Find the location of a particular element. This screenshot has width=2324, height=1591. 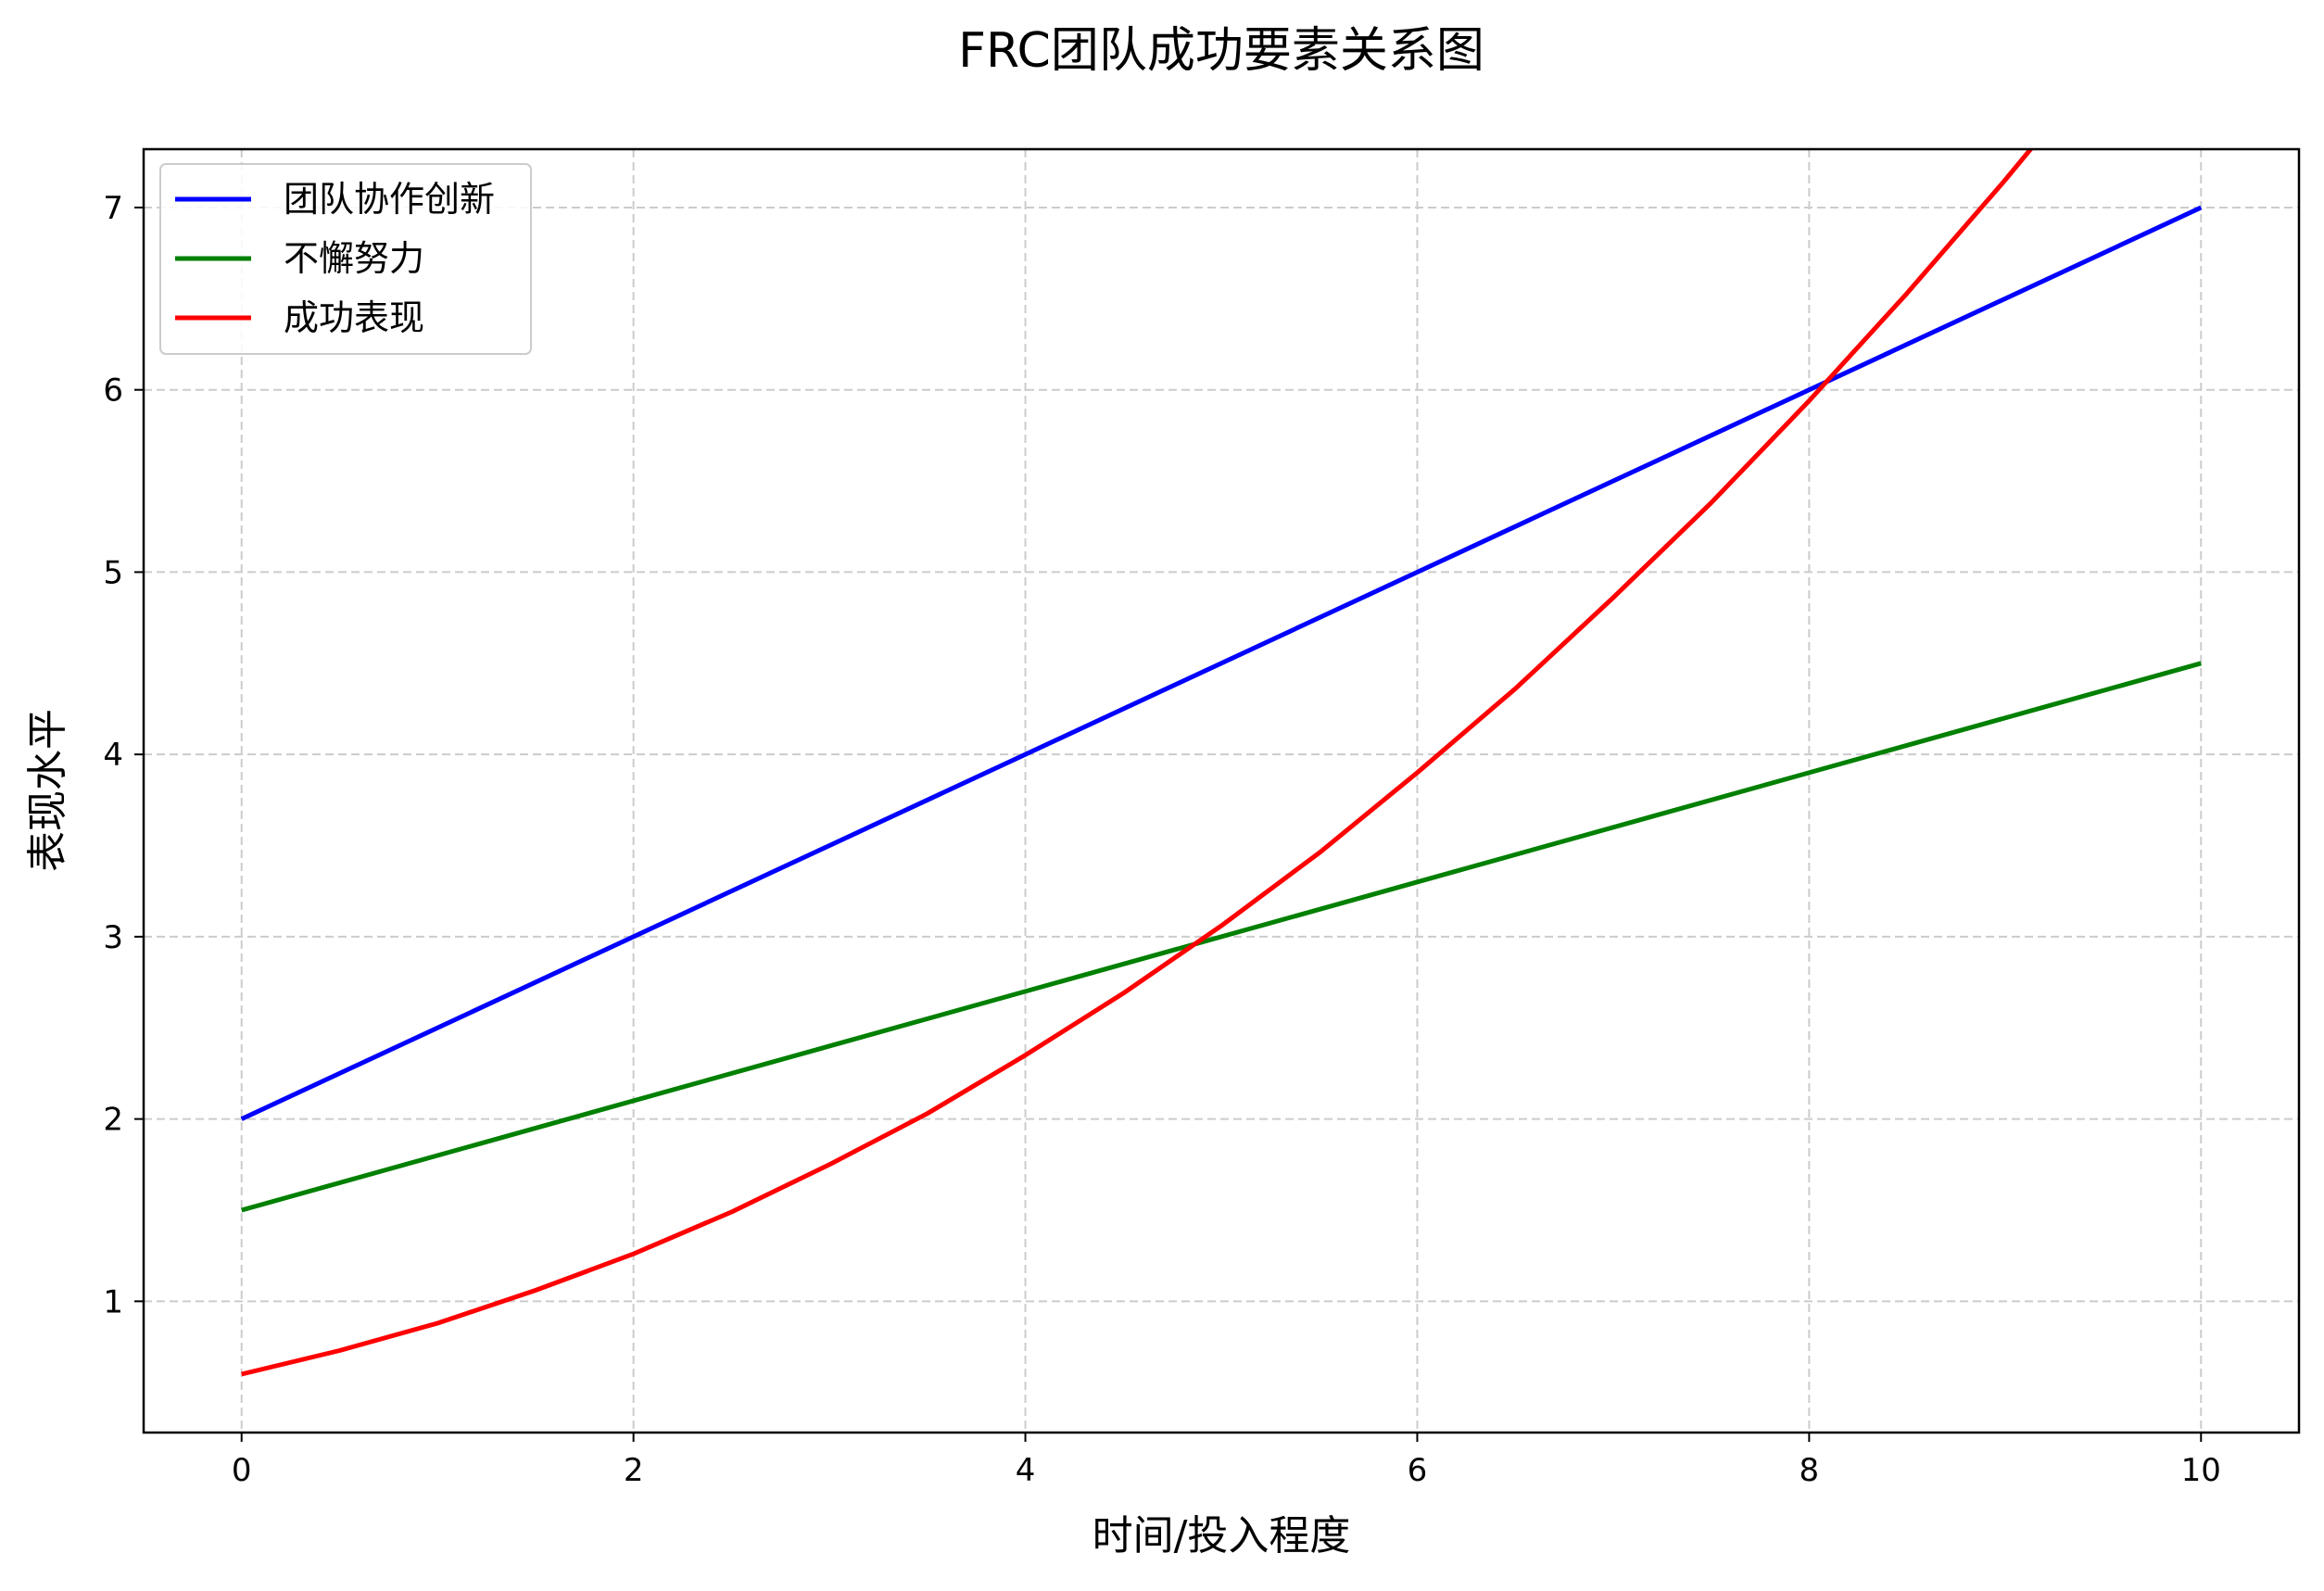

y-tick-label: 6 is located at coordinates (113, 391).